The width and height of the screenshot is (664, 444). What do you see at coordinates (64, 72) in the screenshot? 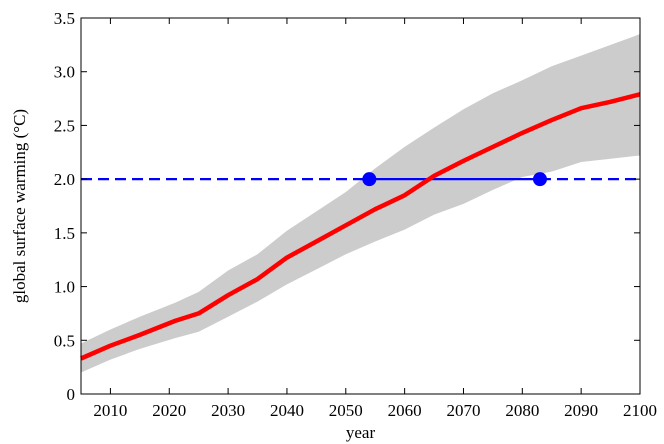
I see `y-tick-label: 3.0` at bounding box center [64, 72].